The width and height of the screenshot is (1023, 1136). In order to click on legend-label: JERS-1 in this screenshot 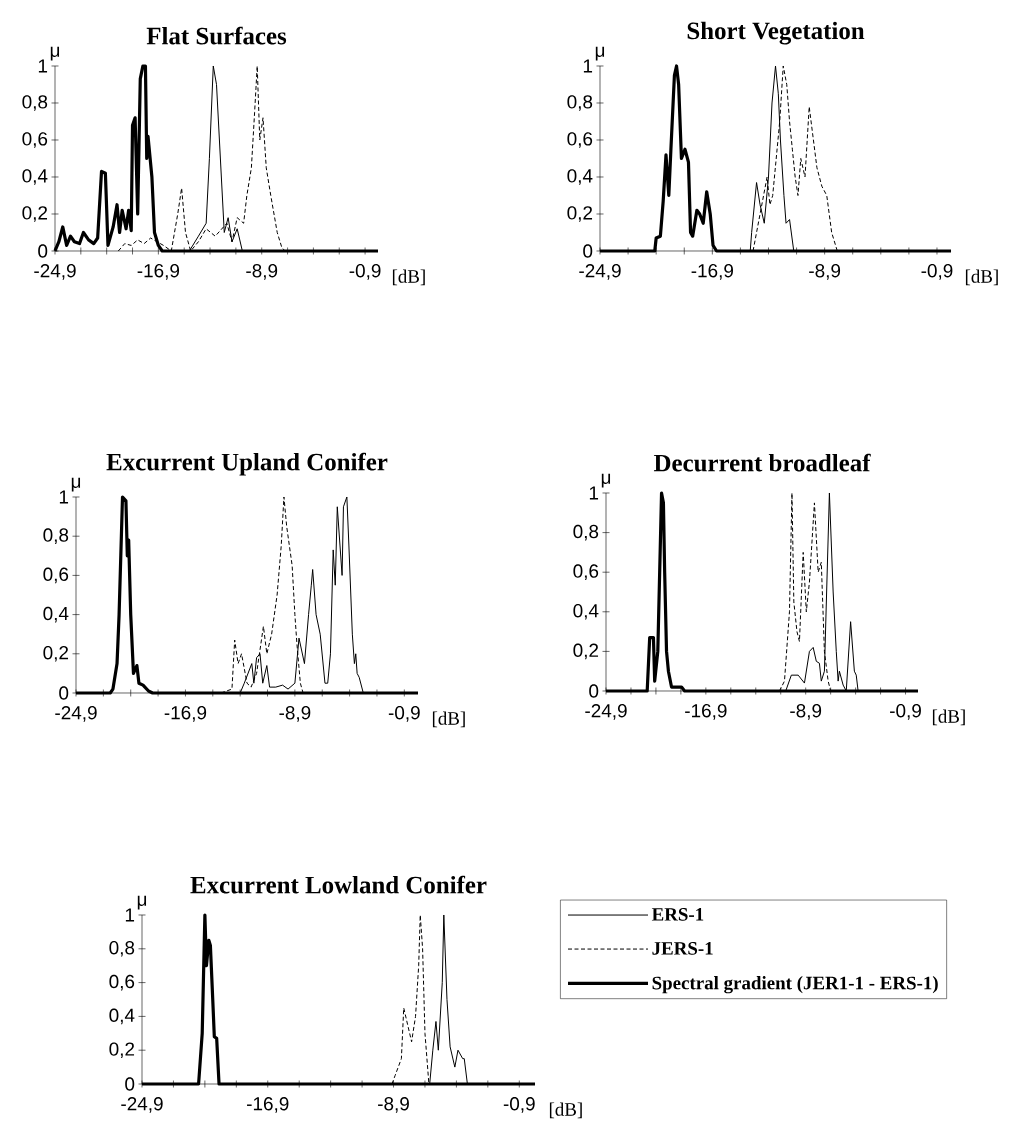, I will do `click(682, 948)`.